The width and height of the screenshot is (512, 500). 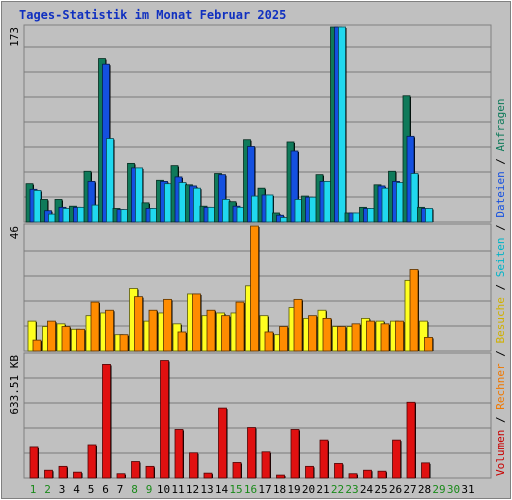 What do you see at coordinates (192, 489) in the screenshot?
I see `day-label-12: 12` at bounding box center [192, 489].